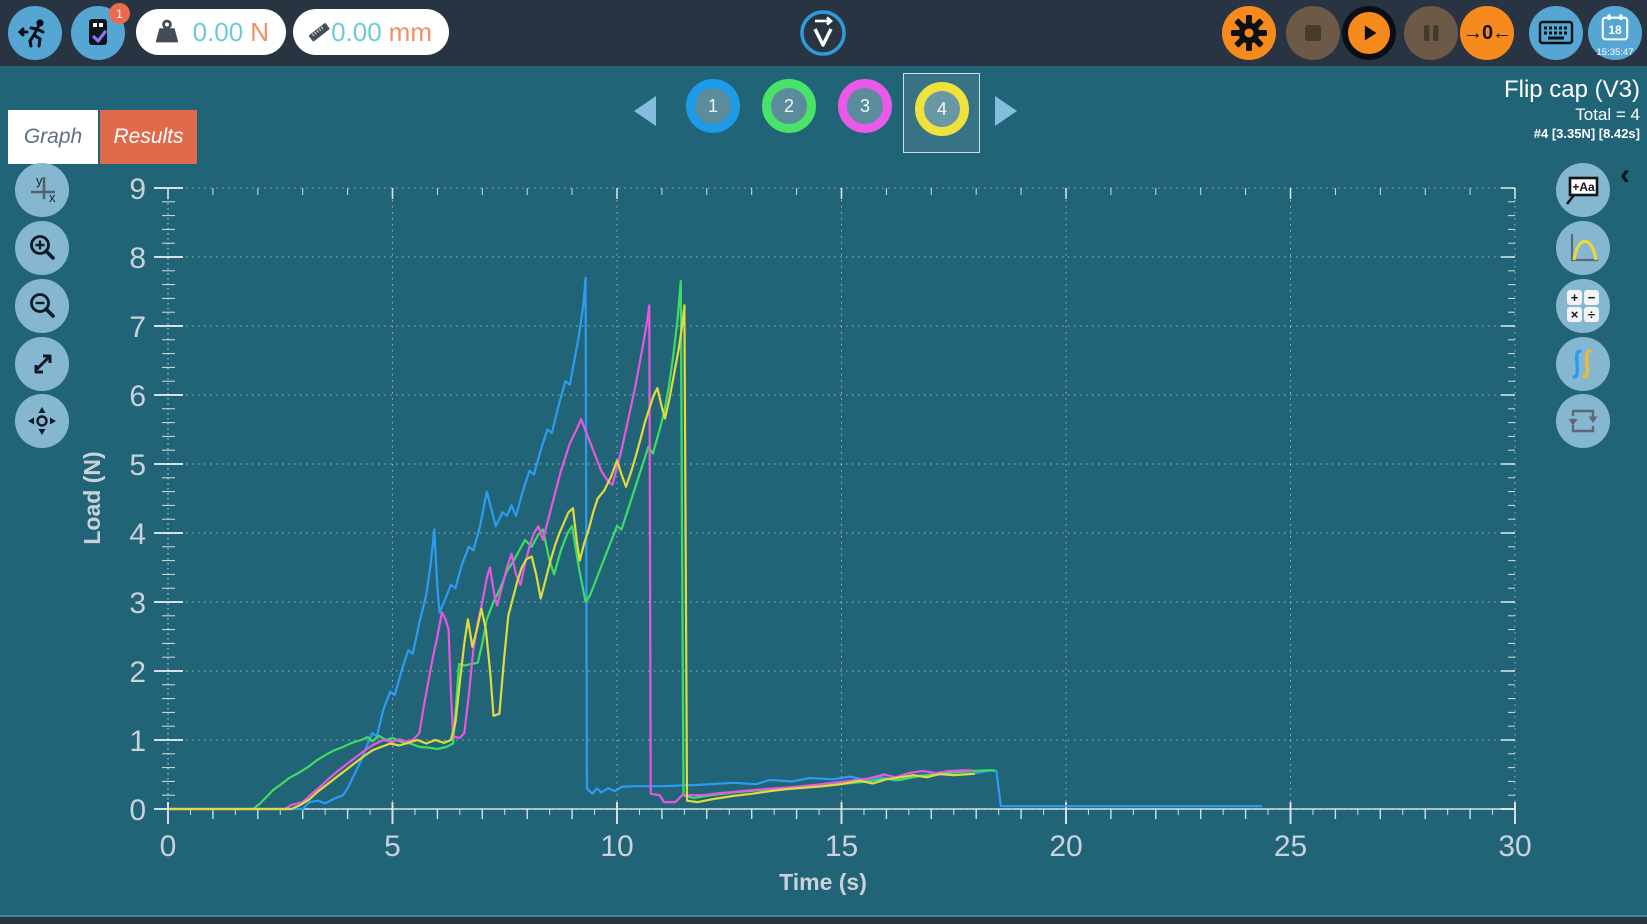 The image size is (1647, 924). I want to click on run-button-4: 4, so click(942, 109).